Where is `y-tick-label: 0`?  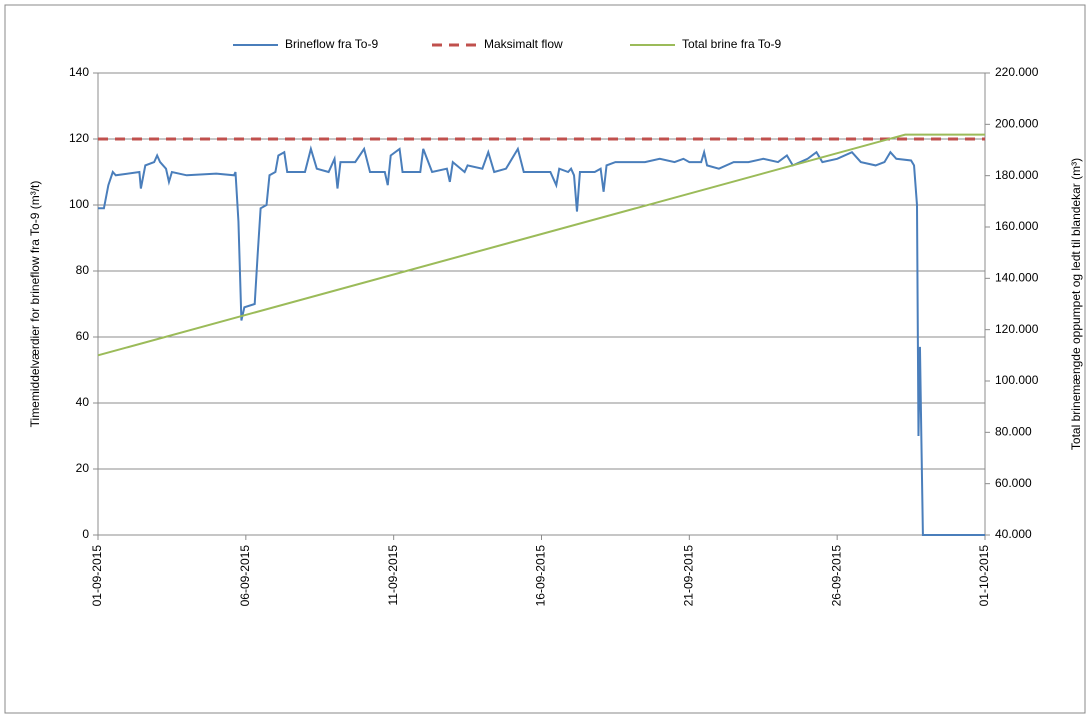 y-tick-label: 0 is located at coordinates (85, 534).